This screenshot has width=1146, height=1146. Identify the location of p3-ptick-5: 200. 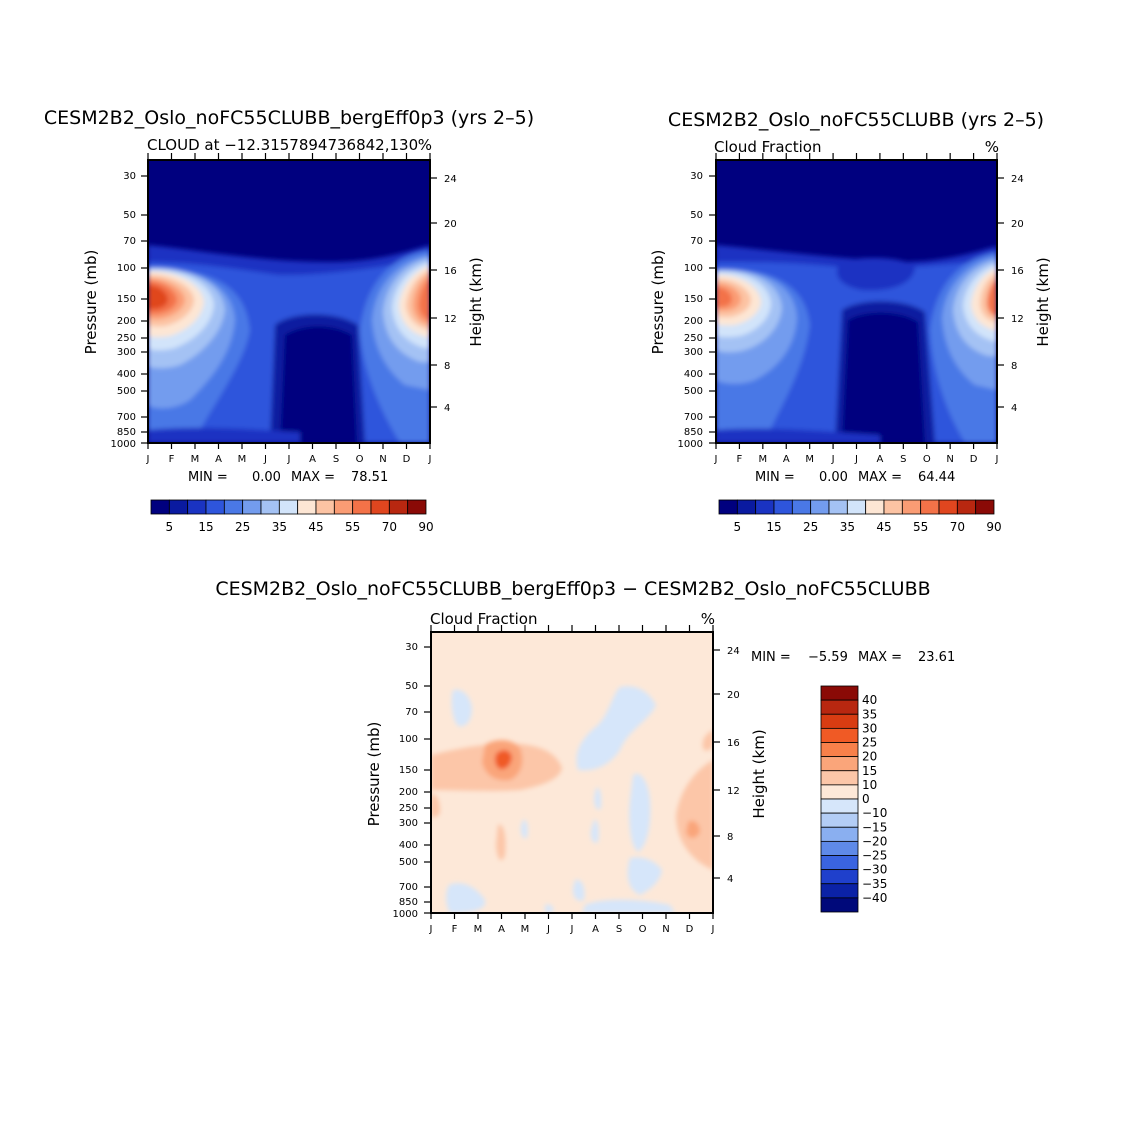
(408, 792).